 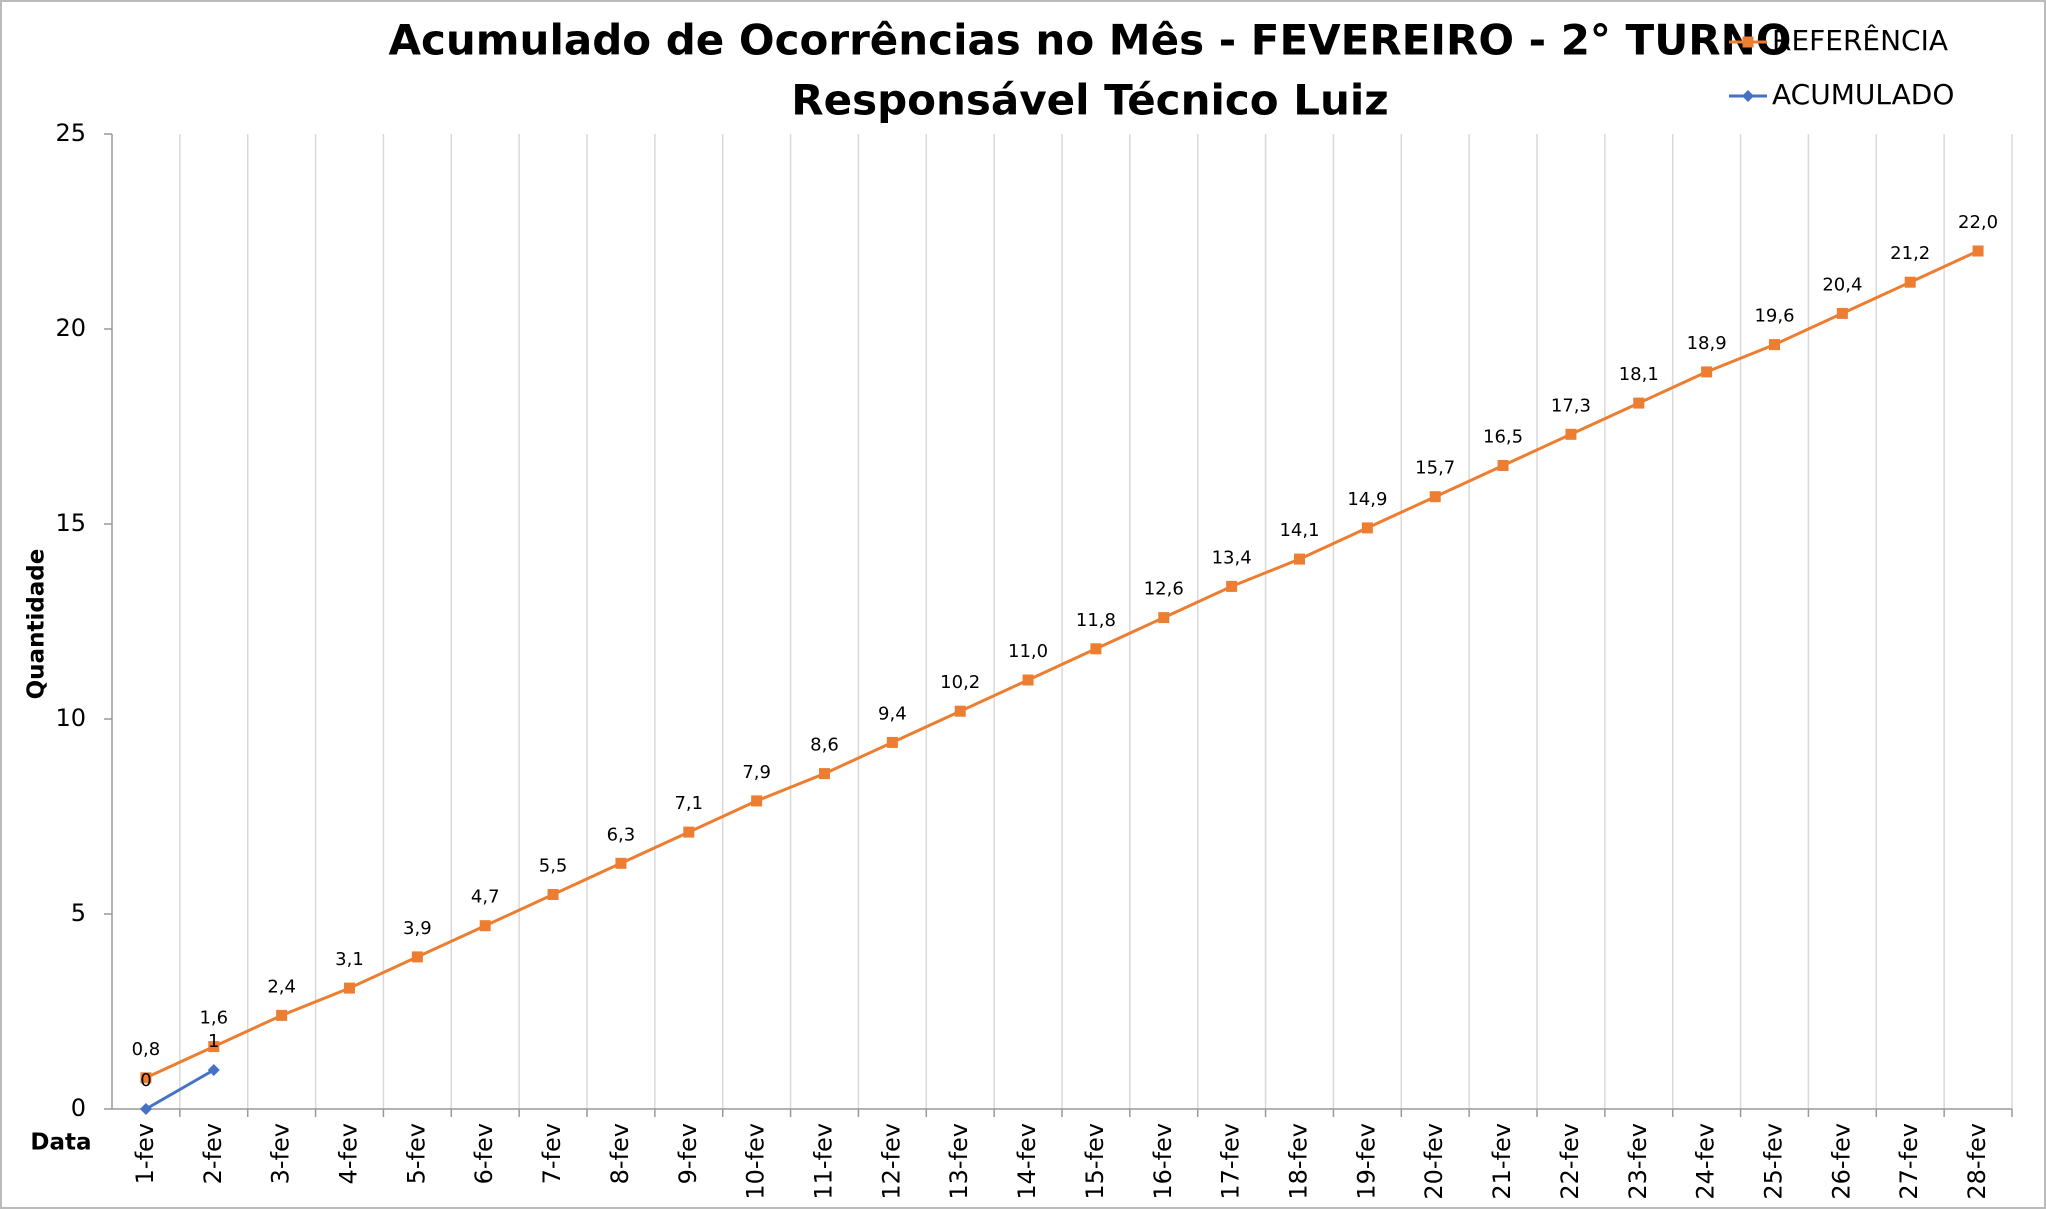 What do you see at coordinates (1639, 374) in the screenshot?
I see `data-label: 18,1` at bounding box center [1639, 374].